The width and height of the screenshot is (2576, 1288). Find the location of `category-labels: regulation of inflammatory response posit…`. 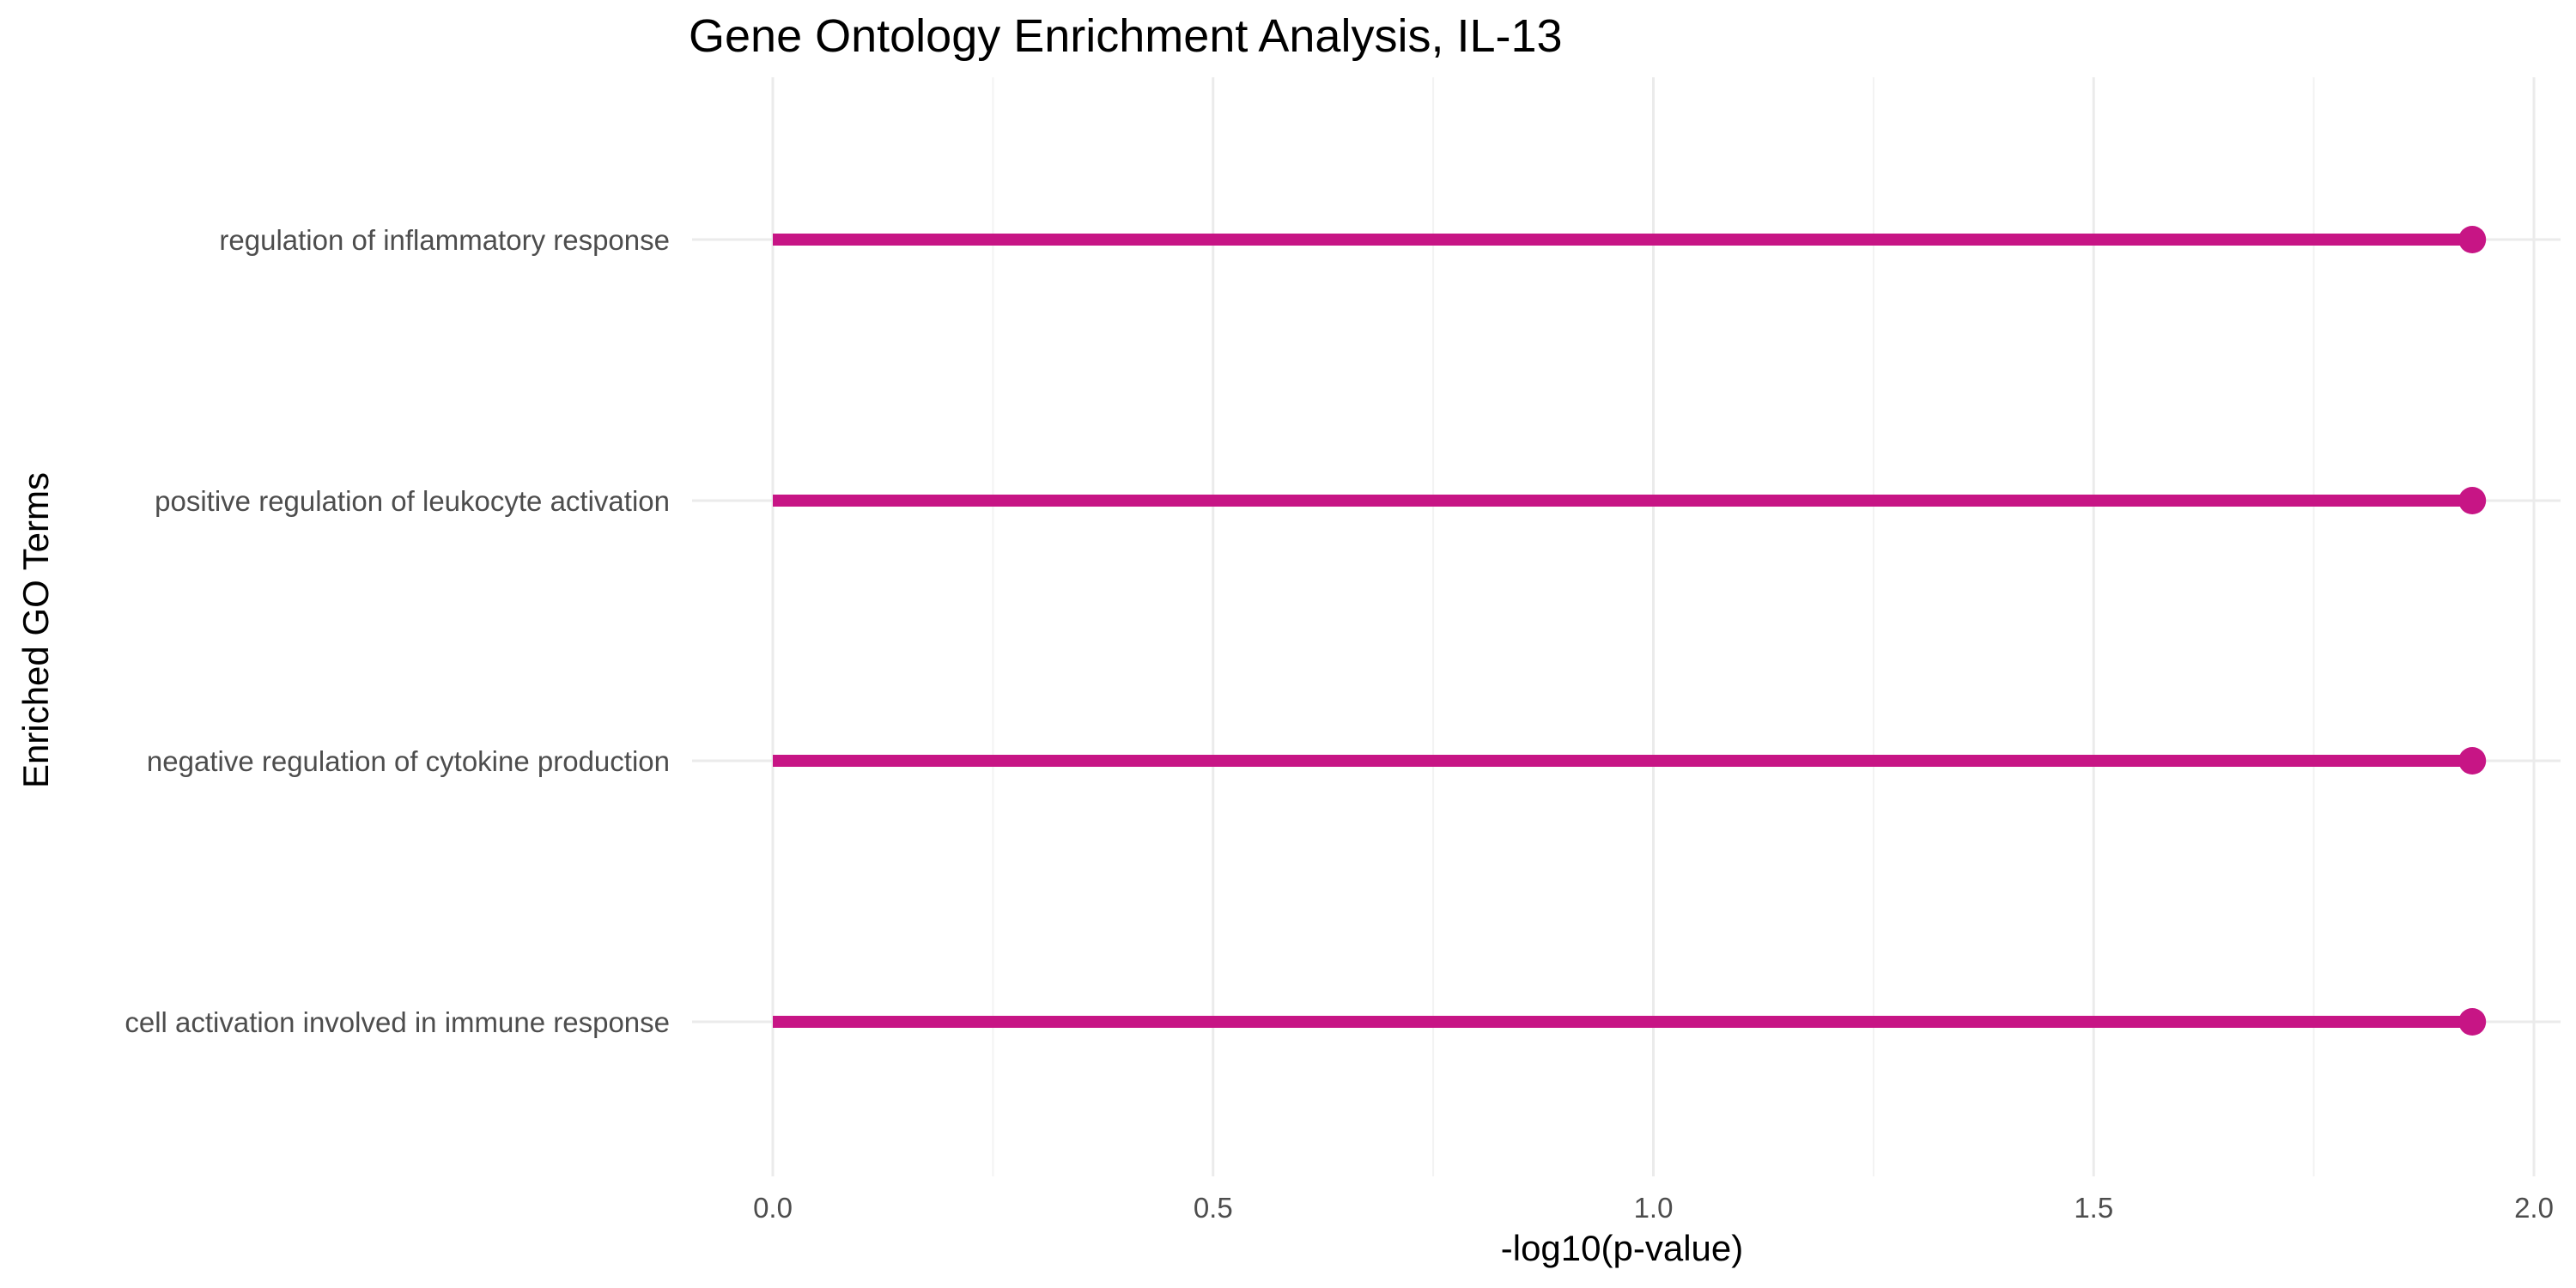

category-labels: regulation of inflammatory response posit… is located at coordinates (398, 631).